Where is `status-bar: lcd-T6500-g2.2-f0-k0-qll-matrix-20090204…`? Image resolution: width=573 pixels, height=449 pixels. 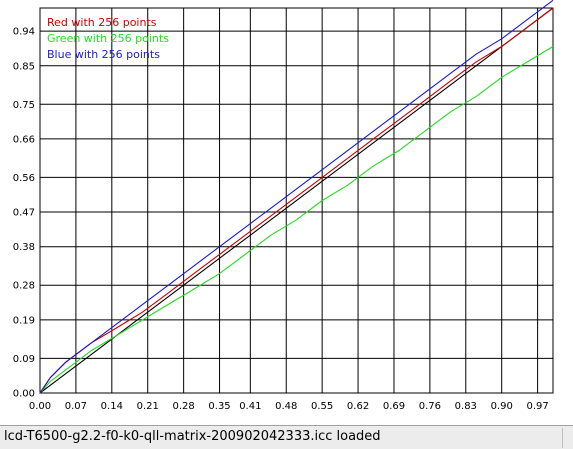
status-bar: lcd-T6500-g2.2-f0-k0-qll-matrix-20090204… is located at coordinates (286, 437).